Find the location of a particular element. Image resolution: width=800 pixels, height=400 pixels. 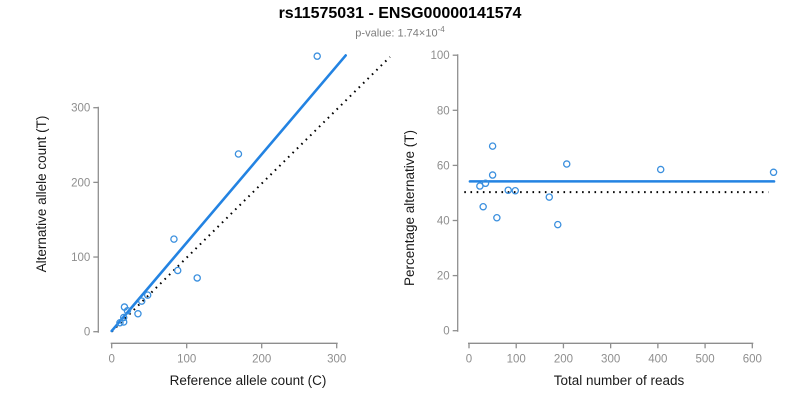

figure-title: rs11575031 - ENSG00000141574 is located at coordinates (400, 13).